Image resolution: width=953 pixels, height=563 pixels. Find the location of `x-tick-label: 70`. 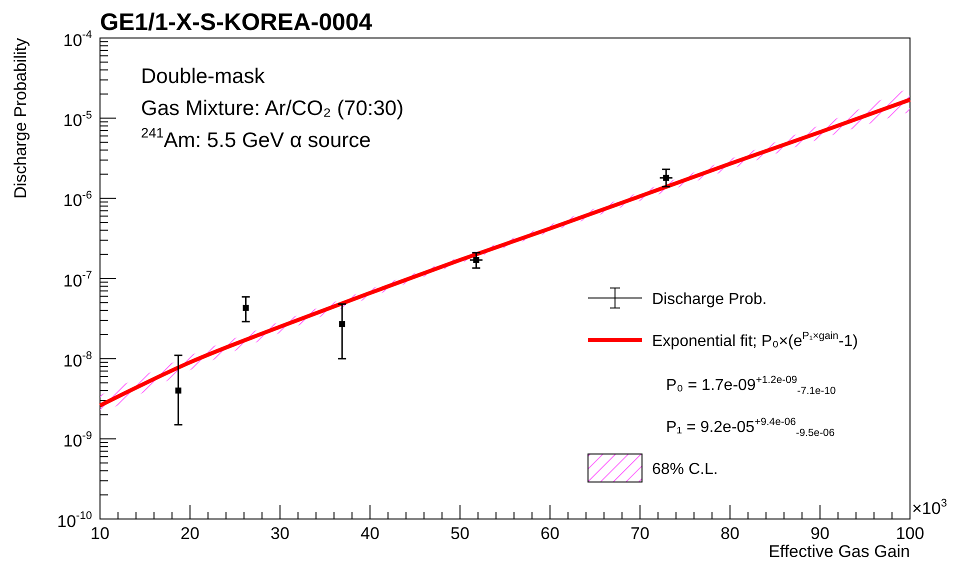

x-tick-label: 70 is located at coordinates (640, 534).